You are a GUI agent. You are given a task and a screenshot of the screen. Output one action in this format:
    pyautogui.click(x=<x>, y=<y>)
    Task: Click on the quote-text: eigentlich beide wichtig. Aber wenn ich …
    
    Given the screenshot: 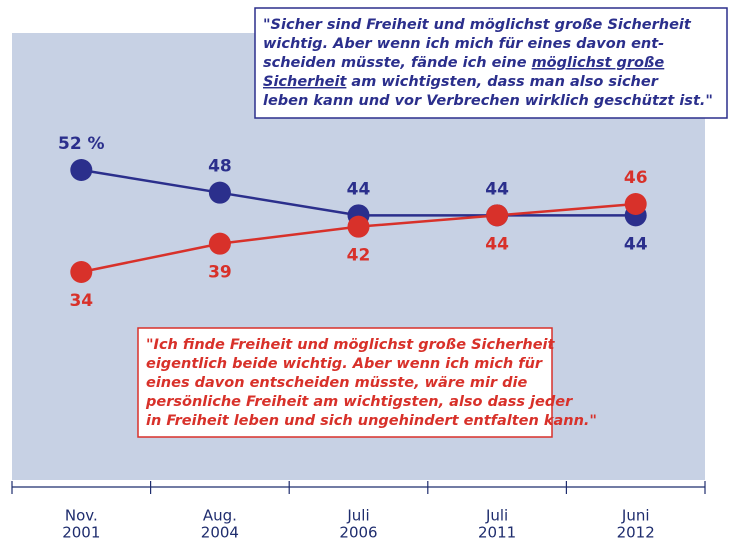 What is the action you would take?
    pyautogui.click(x=344, y=364)
    